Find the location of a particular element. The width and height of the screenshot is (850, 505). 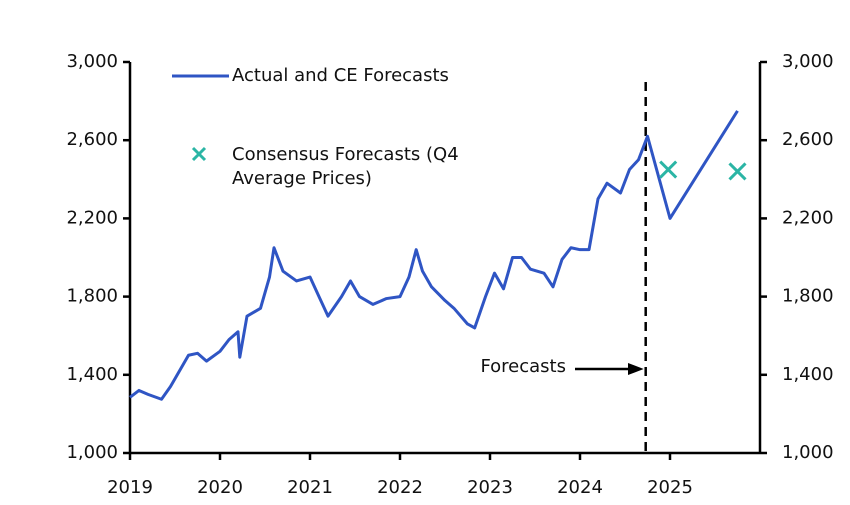

legend-label: Actual and CE Forecasts is located at coordinates (340, 75).